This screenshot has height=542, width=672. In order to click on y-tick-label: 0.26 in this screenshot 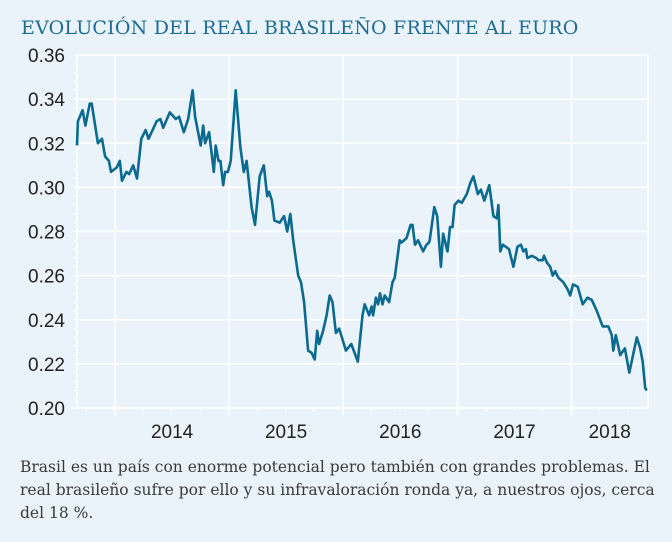, I will do `click(46, 277)`.